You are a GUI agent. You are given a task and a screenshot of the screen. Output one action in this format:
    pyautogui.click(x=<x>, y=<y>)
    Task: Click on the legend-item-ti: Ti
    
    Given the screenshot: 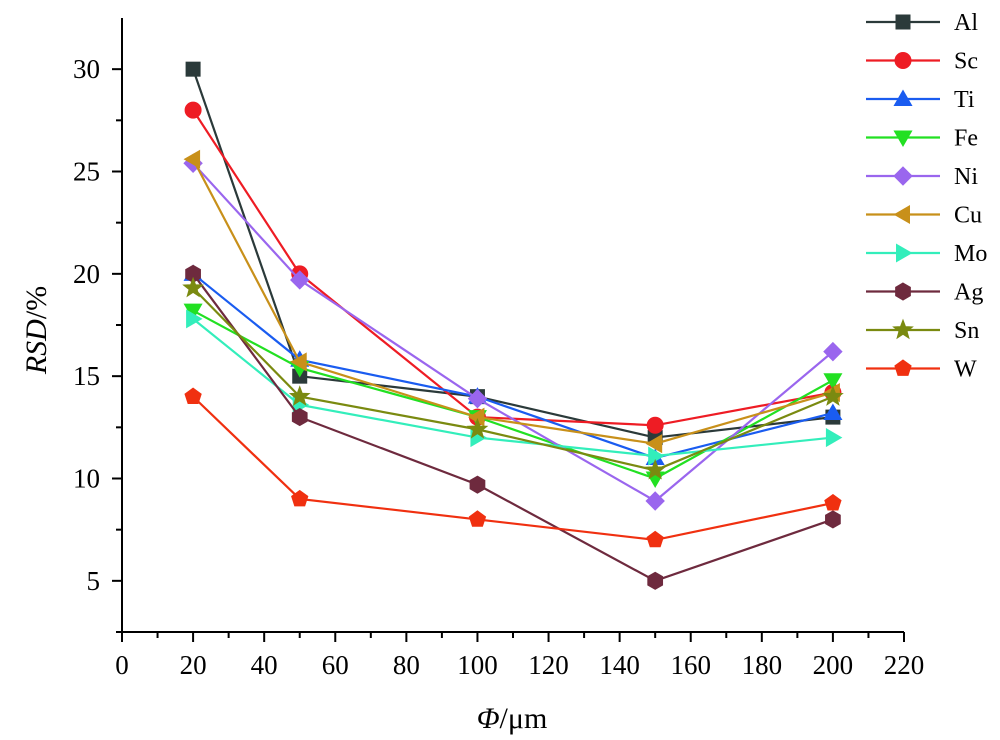 What is the action you would take?
    pyautogui.click(x=920, y=100)
    